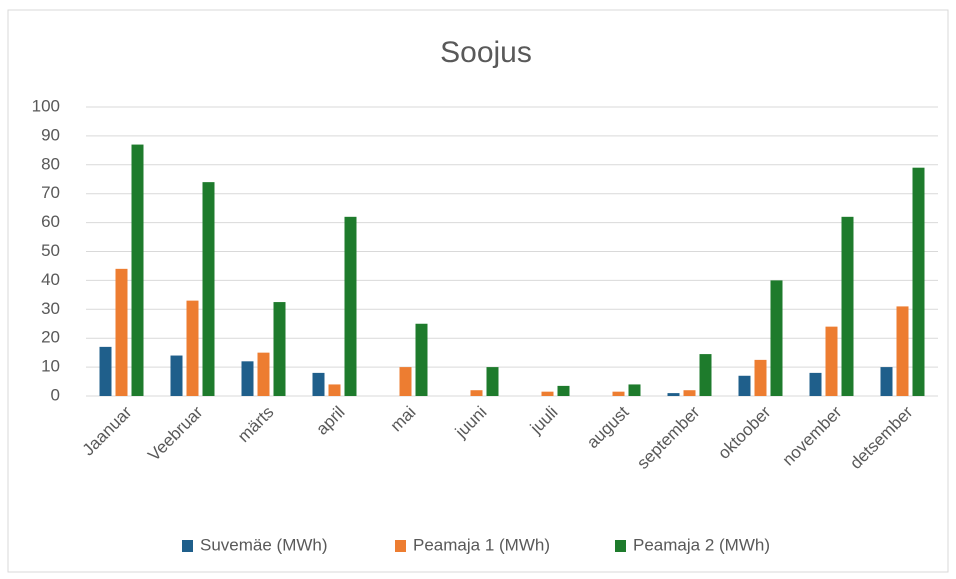  What do you see at coordinates (50, 192) in the screenshot?
I see `y-tick-label: 70` at bounding box center [50, 192].